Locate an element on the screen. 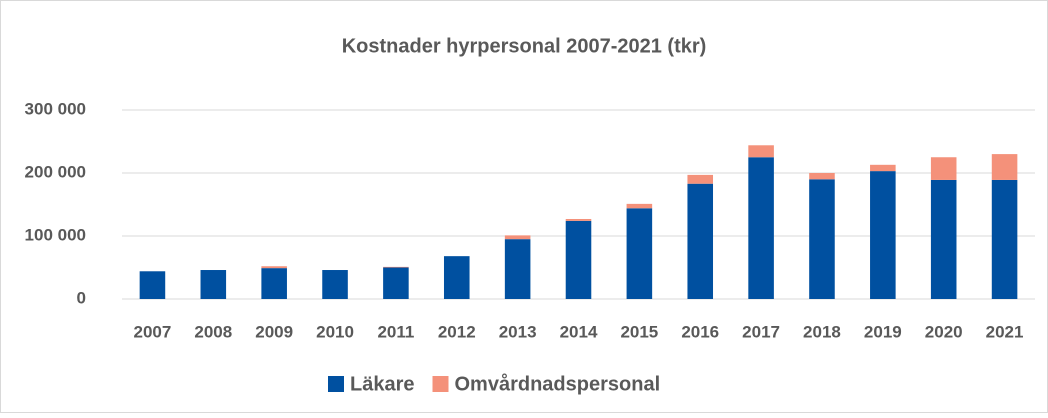 This screenshot has height=418, width=1048. x-tick-label: 2018 is located at coordinates (822, 331).